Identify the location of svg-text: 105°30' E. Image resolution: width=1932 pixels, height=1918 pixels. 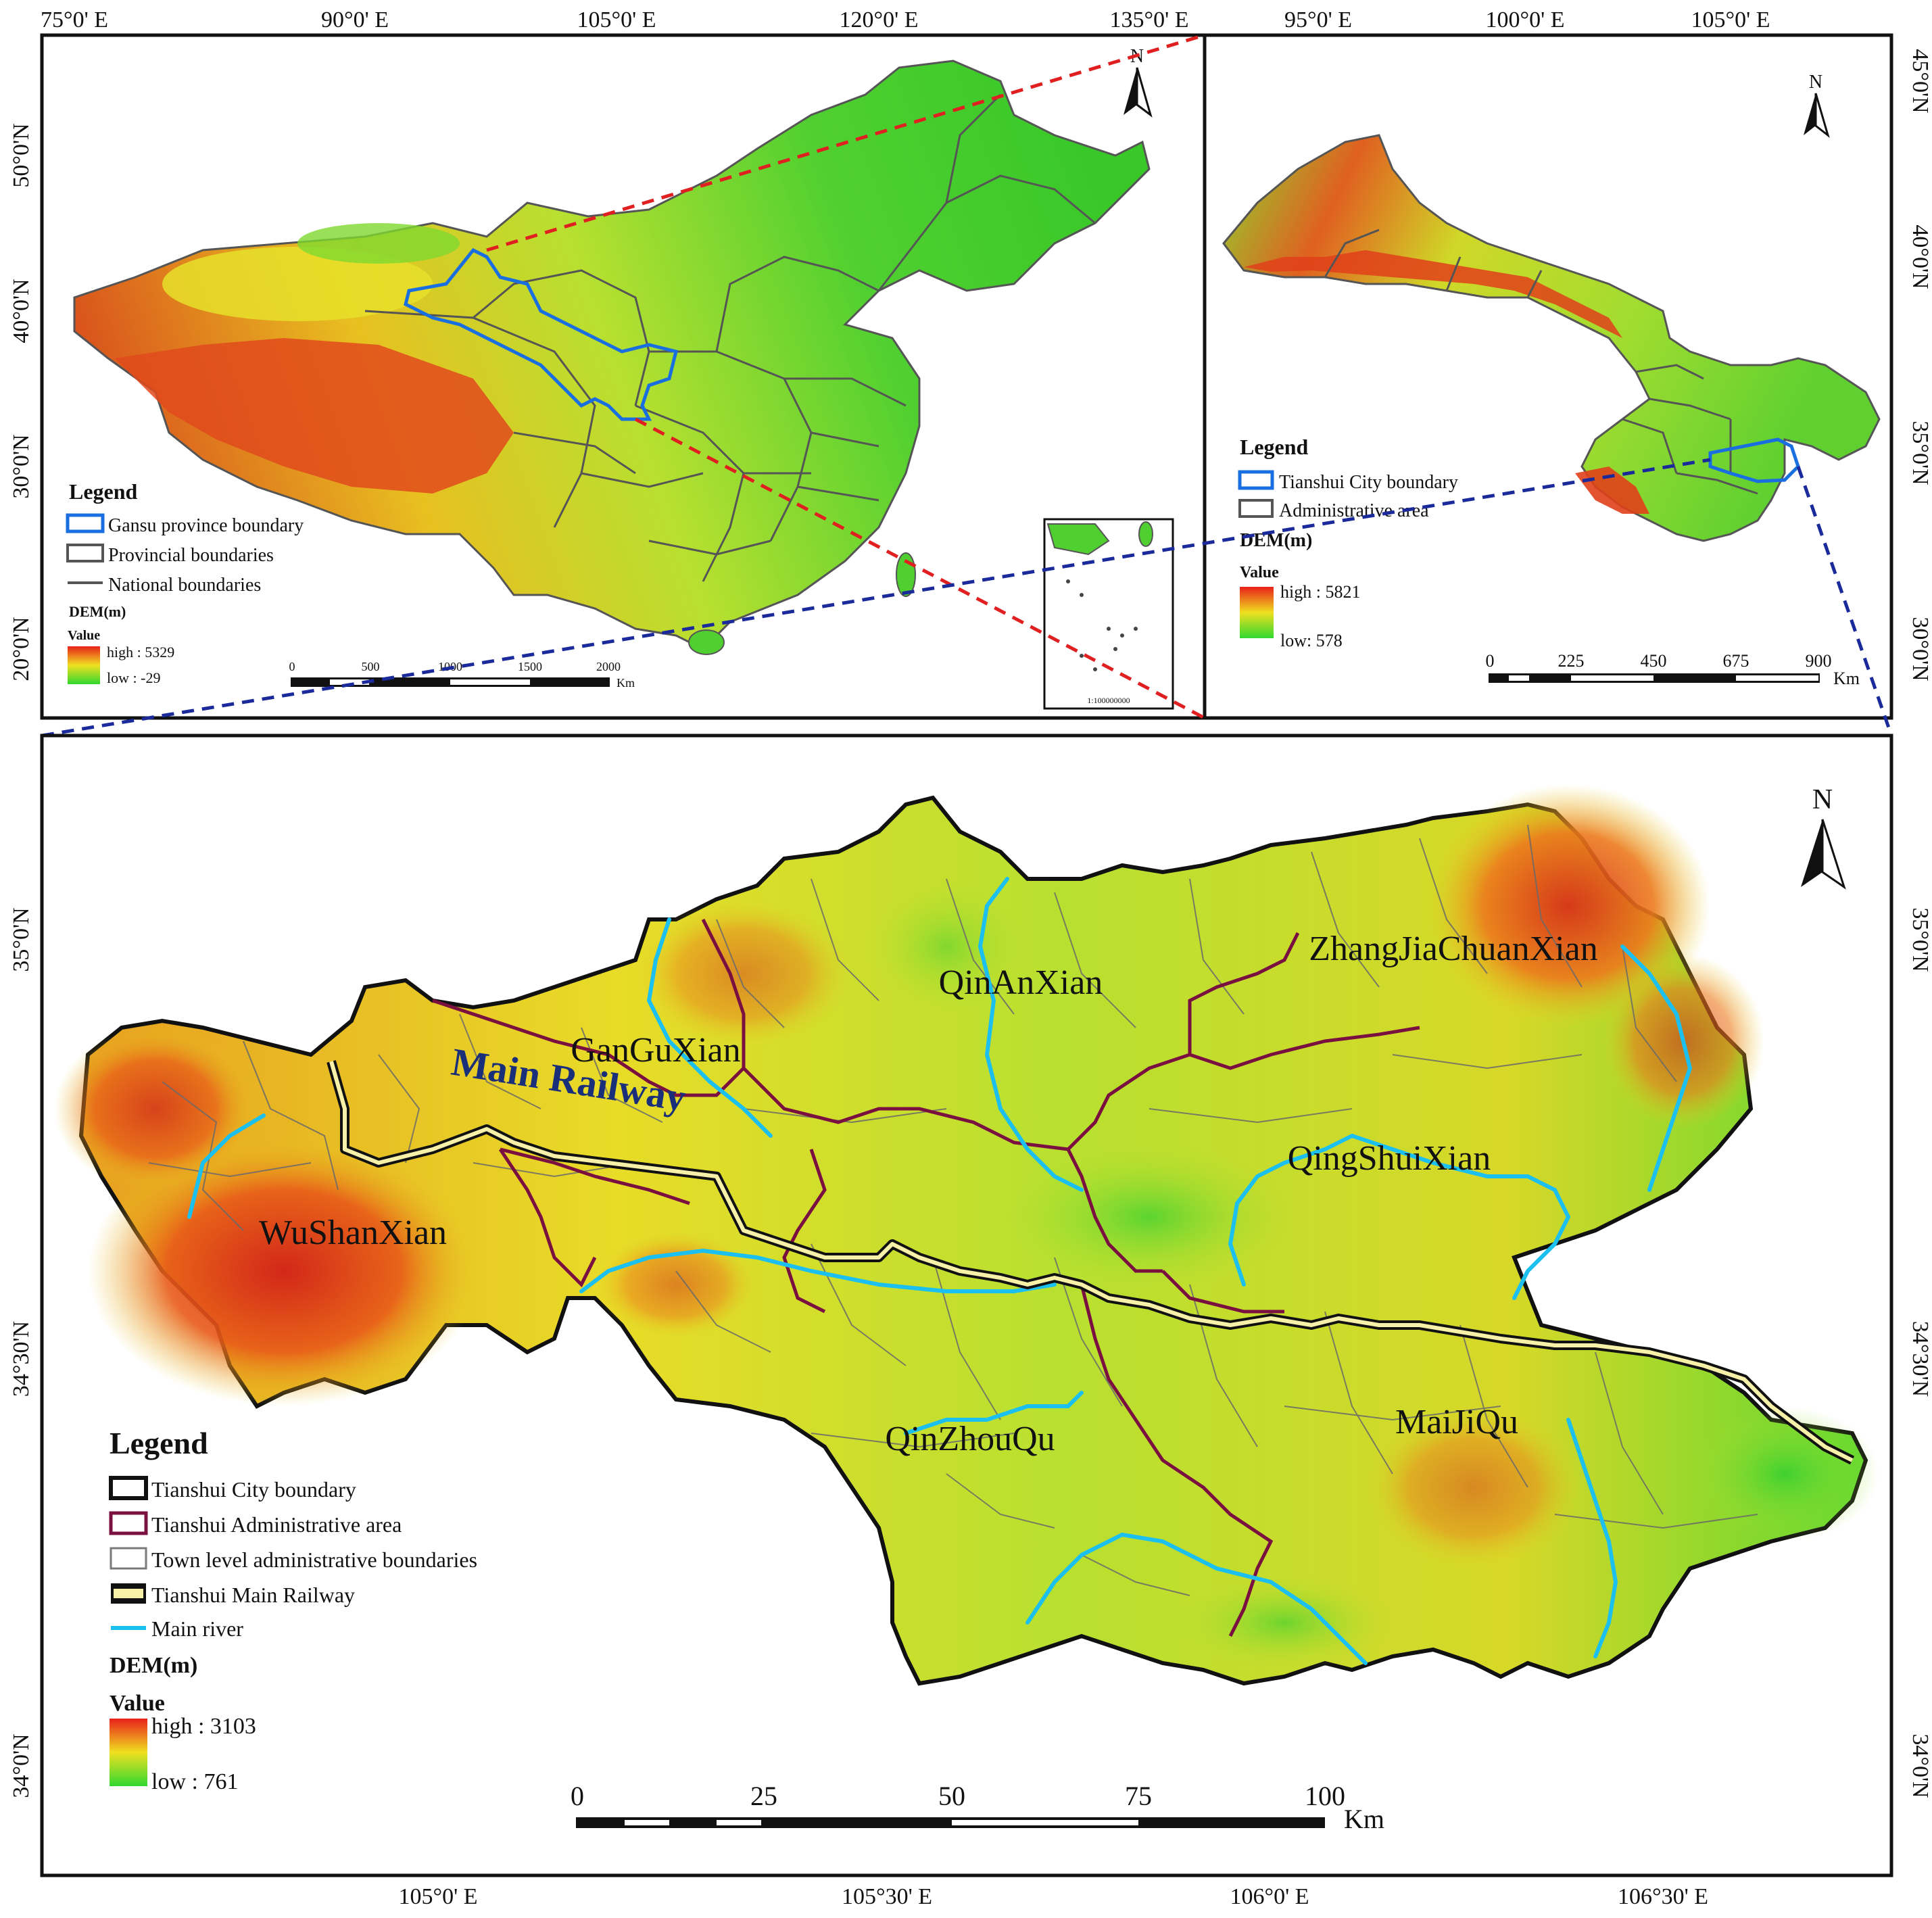
(887, 1897).